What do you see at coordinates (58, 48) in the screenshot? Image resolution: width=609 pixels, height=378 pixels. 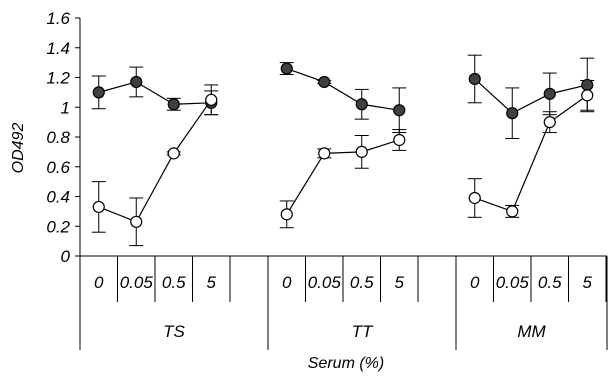 I see `y-tick-label: 1.4` at bounding box center [58, 48].